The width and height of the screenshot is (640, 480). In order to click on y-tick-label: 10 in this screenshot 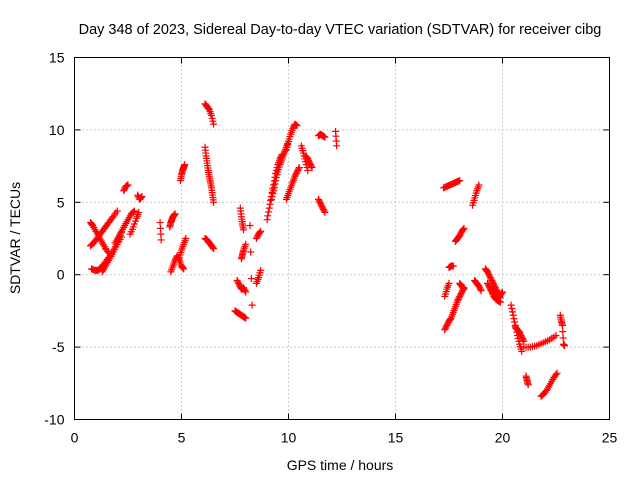, I will do `click(57, 130)`.